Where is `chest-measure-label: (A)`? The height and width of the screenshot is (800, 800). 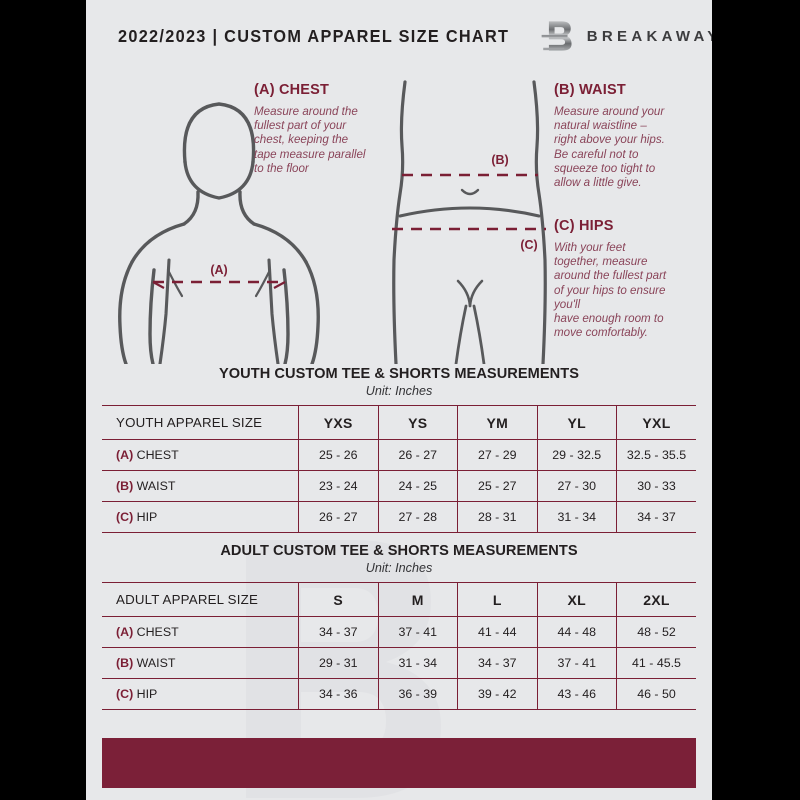
chest-measure-label: (A) is located at coordinates (218, 270).